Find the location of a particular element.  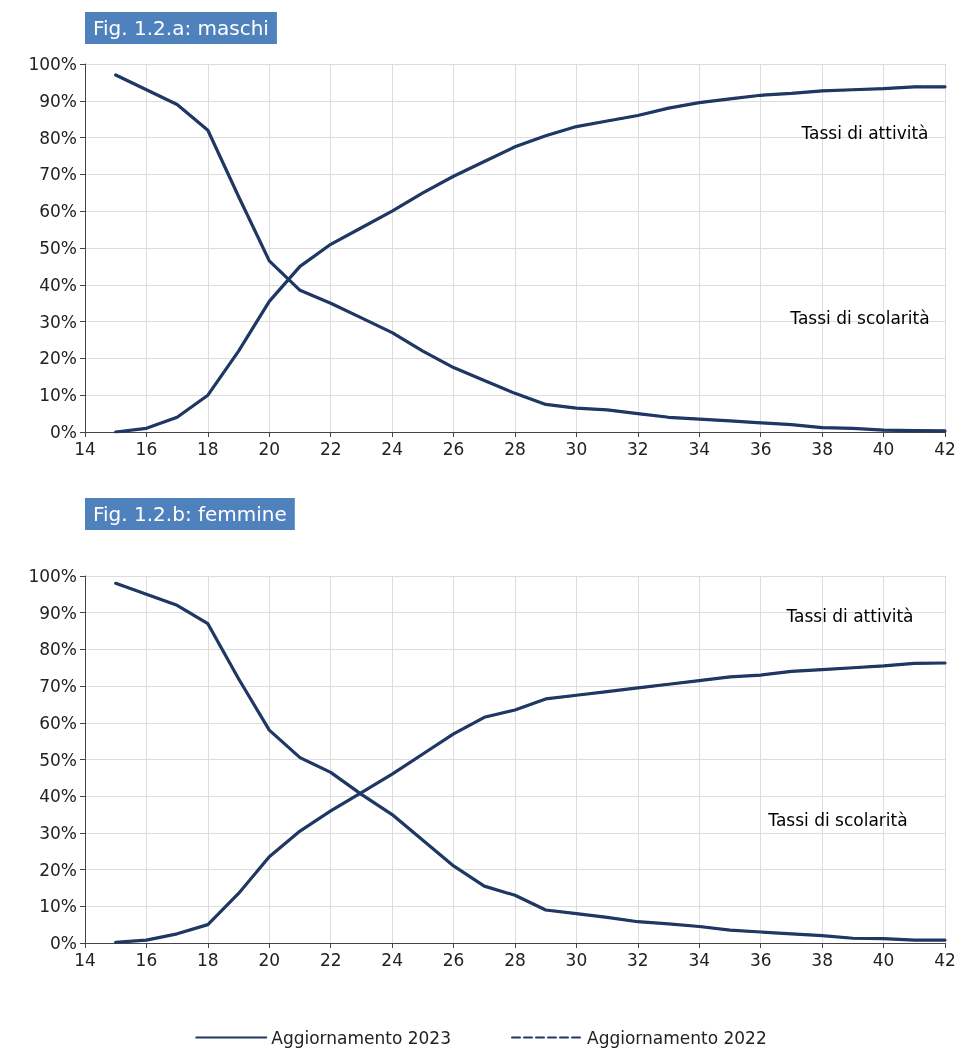

chart-title: Fig. 1.2.b: femmine is located at coordinates (190, 514).